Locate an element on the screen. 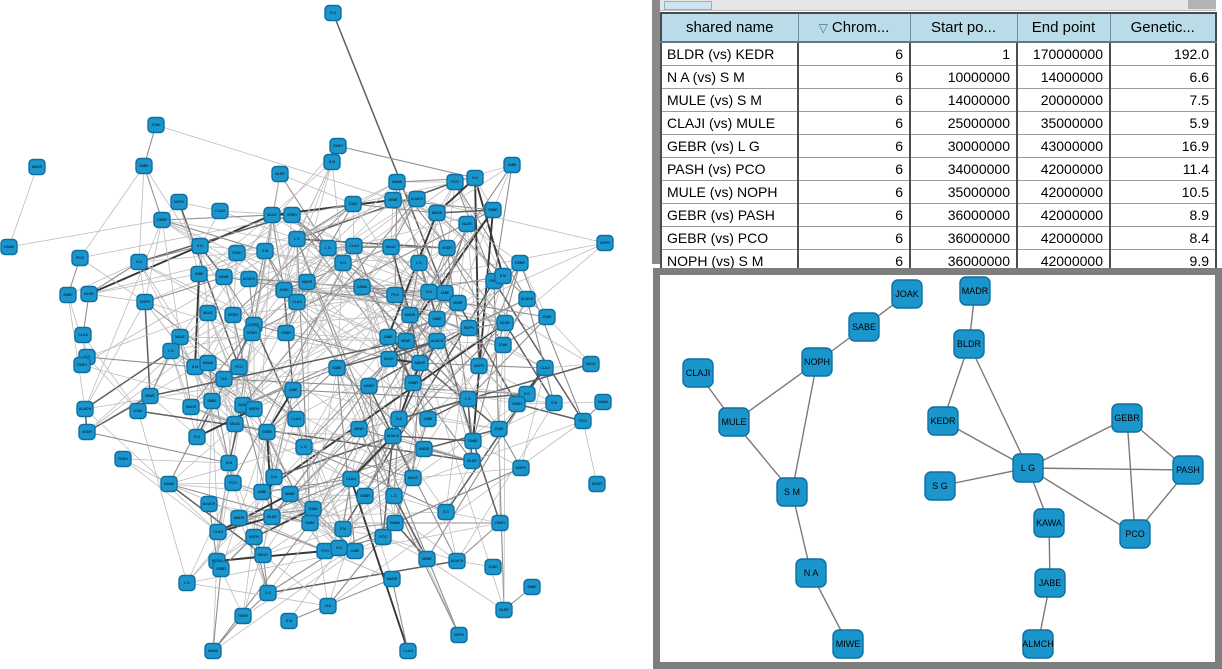 Image resolution: width=1222 pixels, height=669 pixels. cell-value: 6.6 is located at coordinates (1162, 77).